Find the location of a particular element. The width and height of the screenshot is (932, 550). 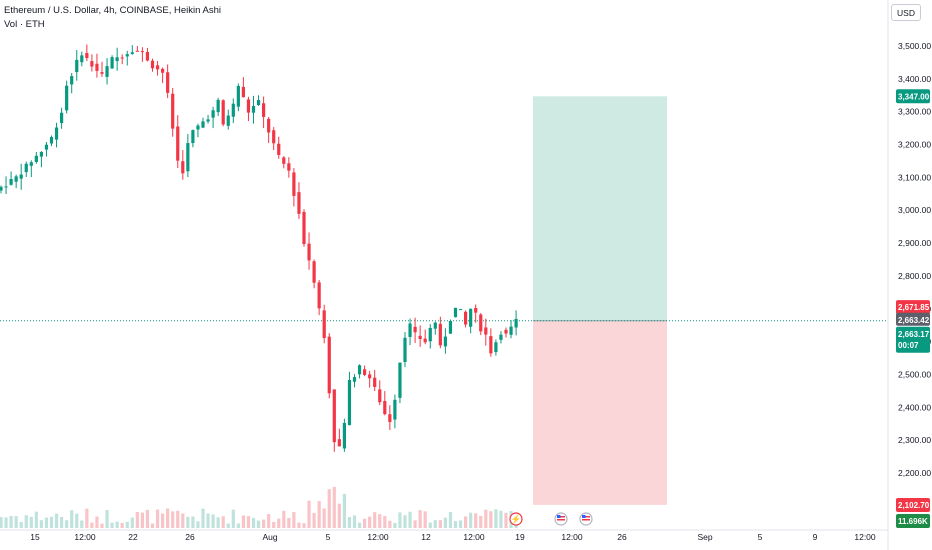

profit-zone is located at coordinates (600, 208).